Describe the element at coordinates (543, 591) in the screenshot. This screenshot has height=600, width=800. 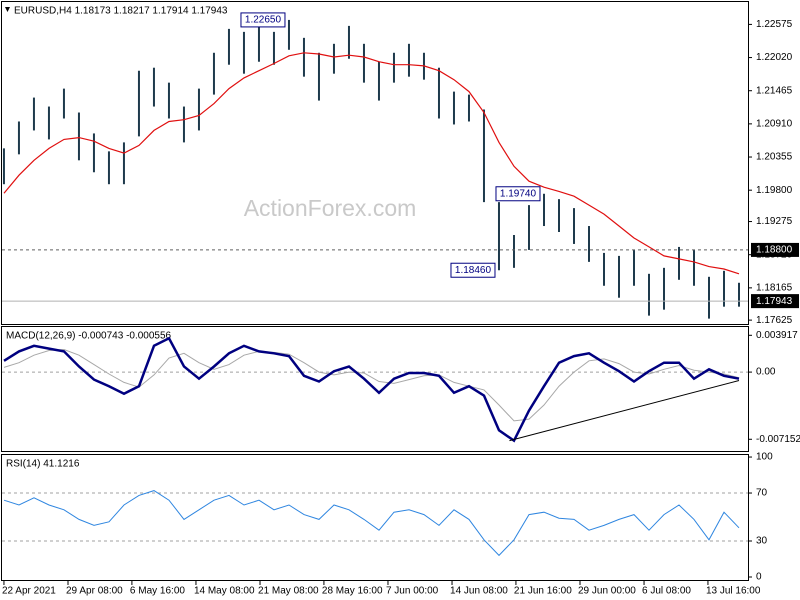
I see `x-tick-label: 21 Jun 16:00` at that location.